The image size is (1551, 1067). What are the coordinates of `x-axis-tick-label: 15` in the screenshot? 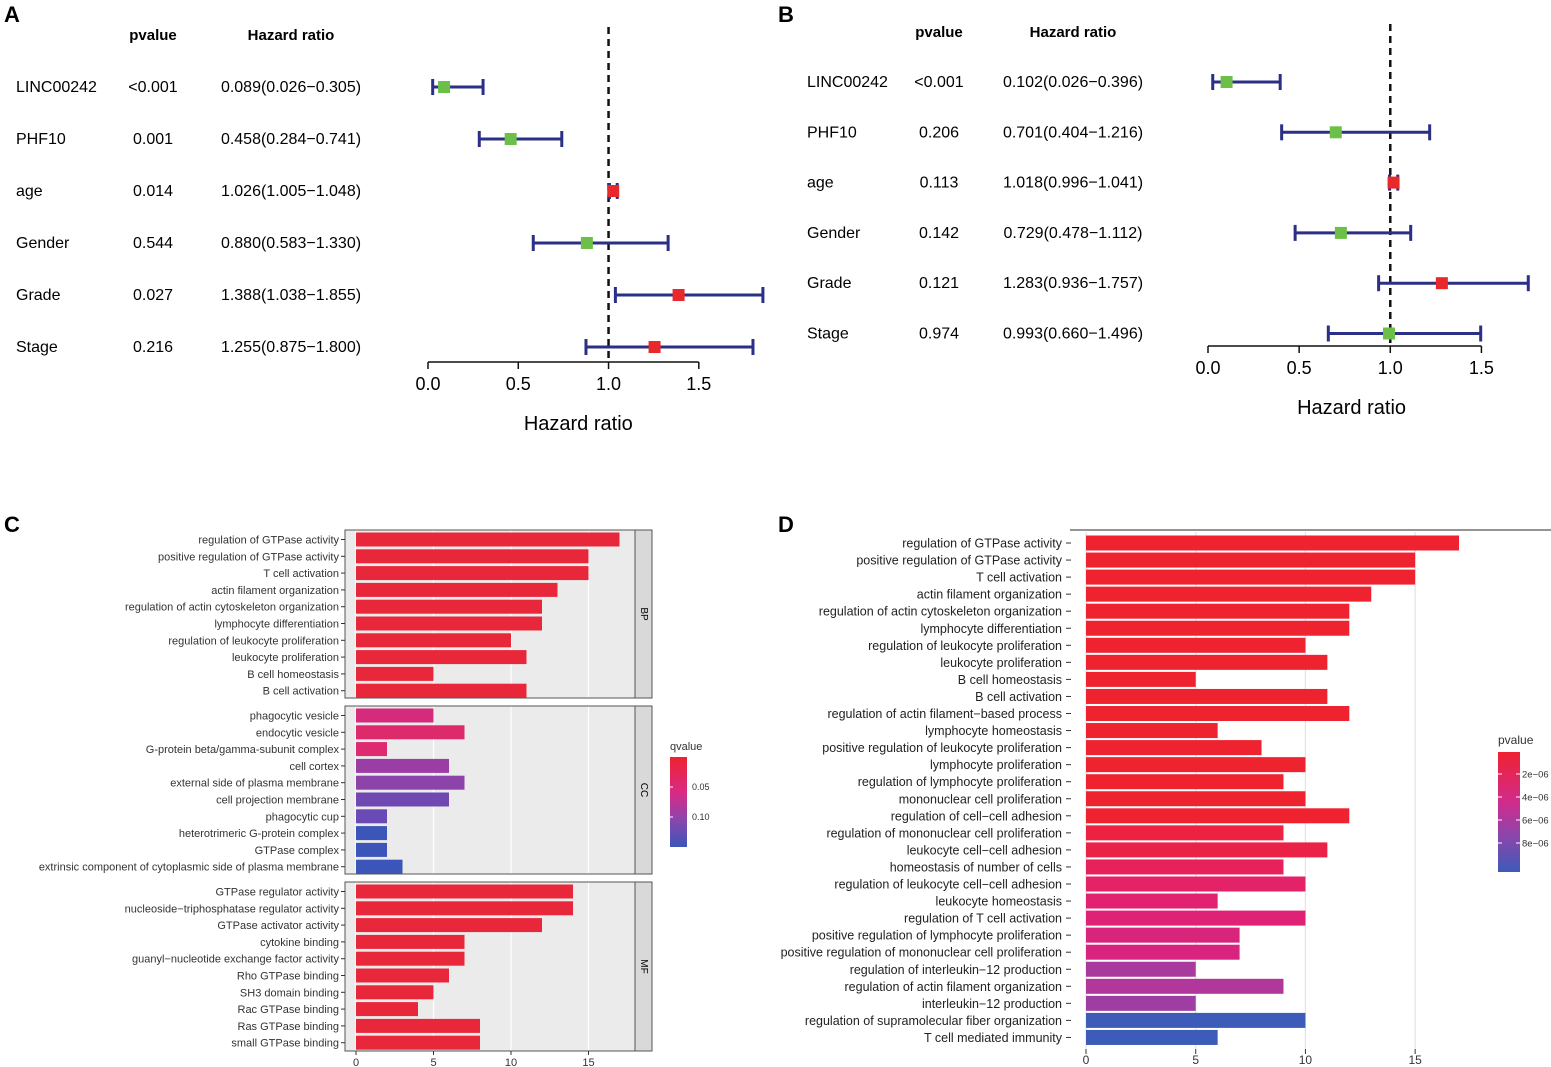 It's located at (588, 1062).